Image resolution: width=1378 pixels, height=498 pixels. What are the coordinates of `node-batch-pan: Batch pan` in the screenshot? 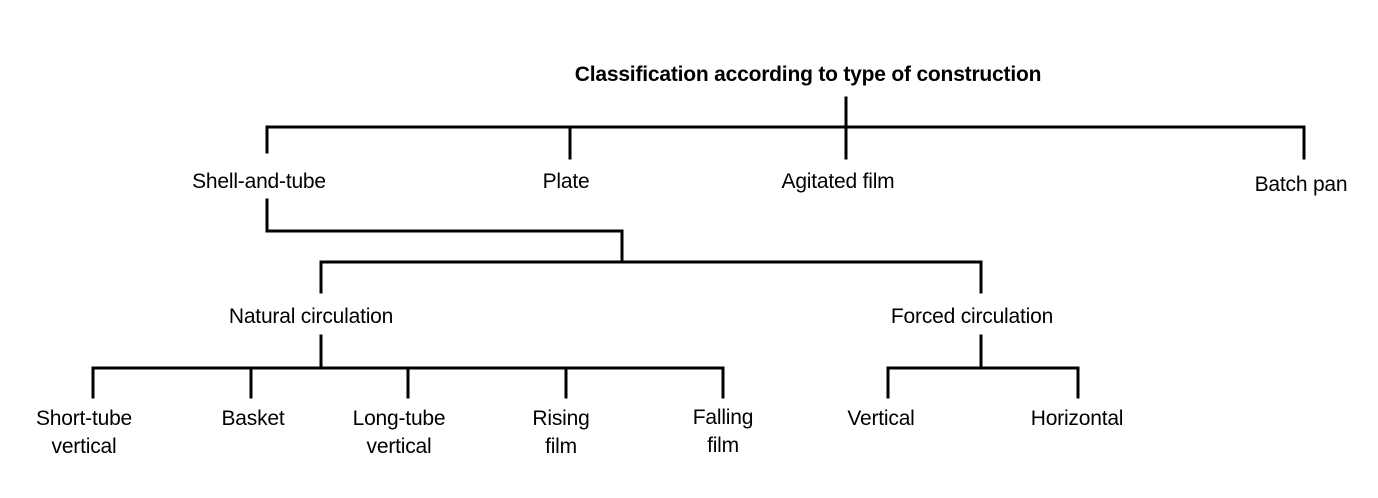 It's located at (1301, 184).